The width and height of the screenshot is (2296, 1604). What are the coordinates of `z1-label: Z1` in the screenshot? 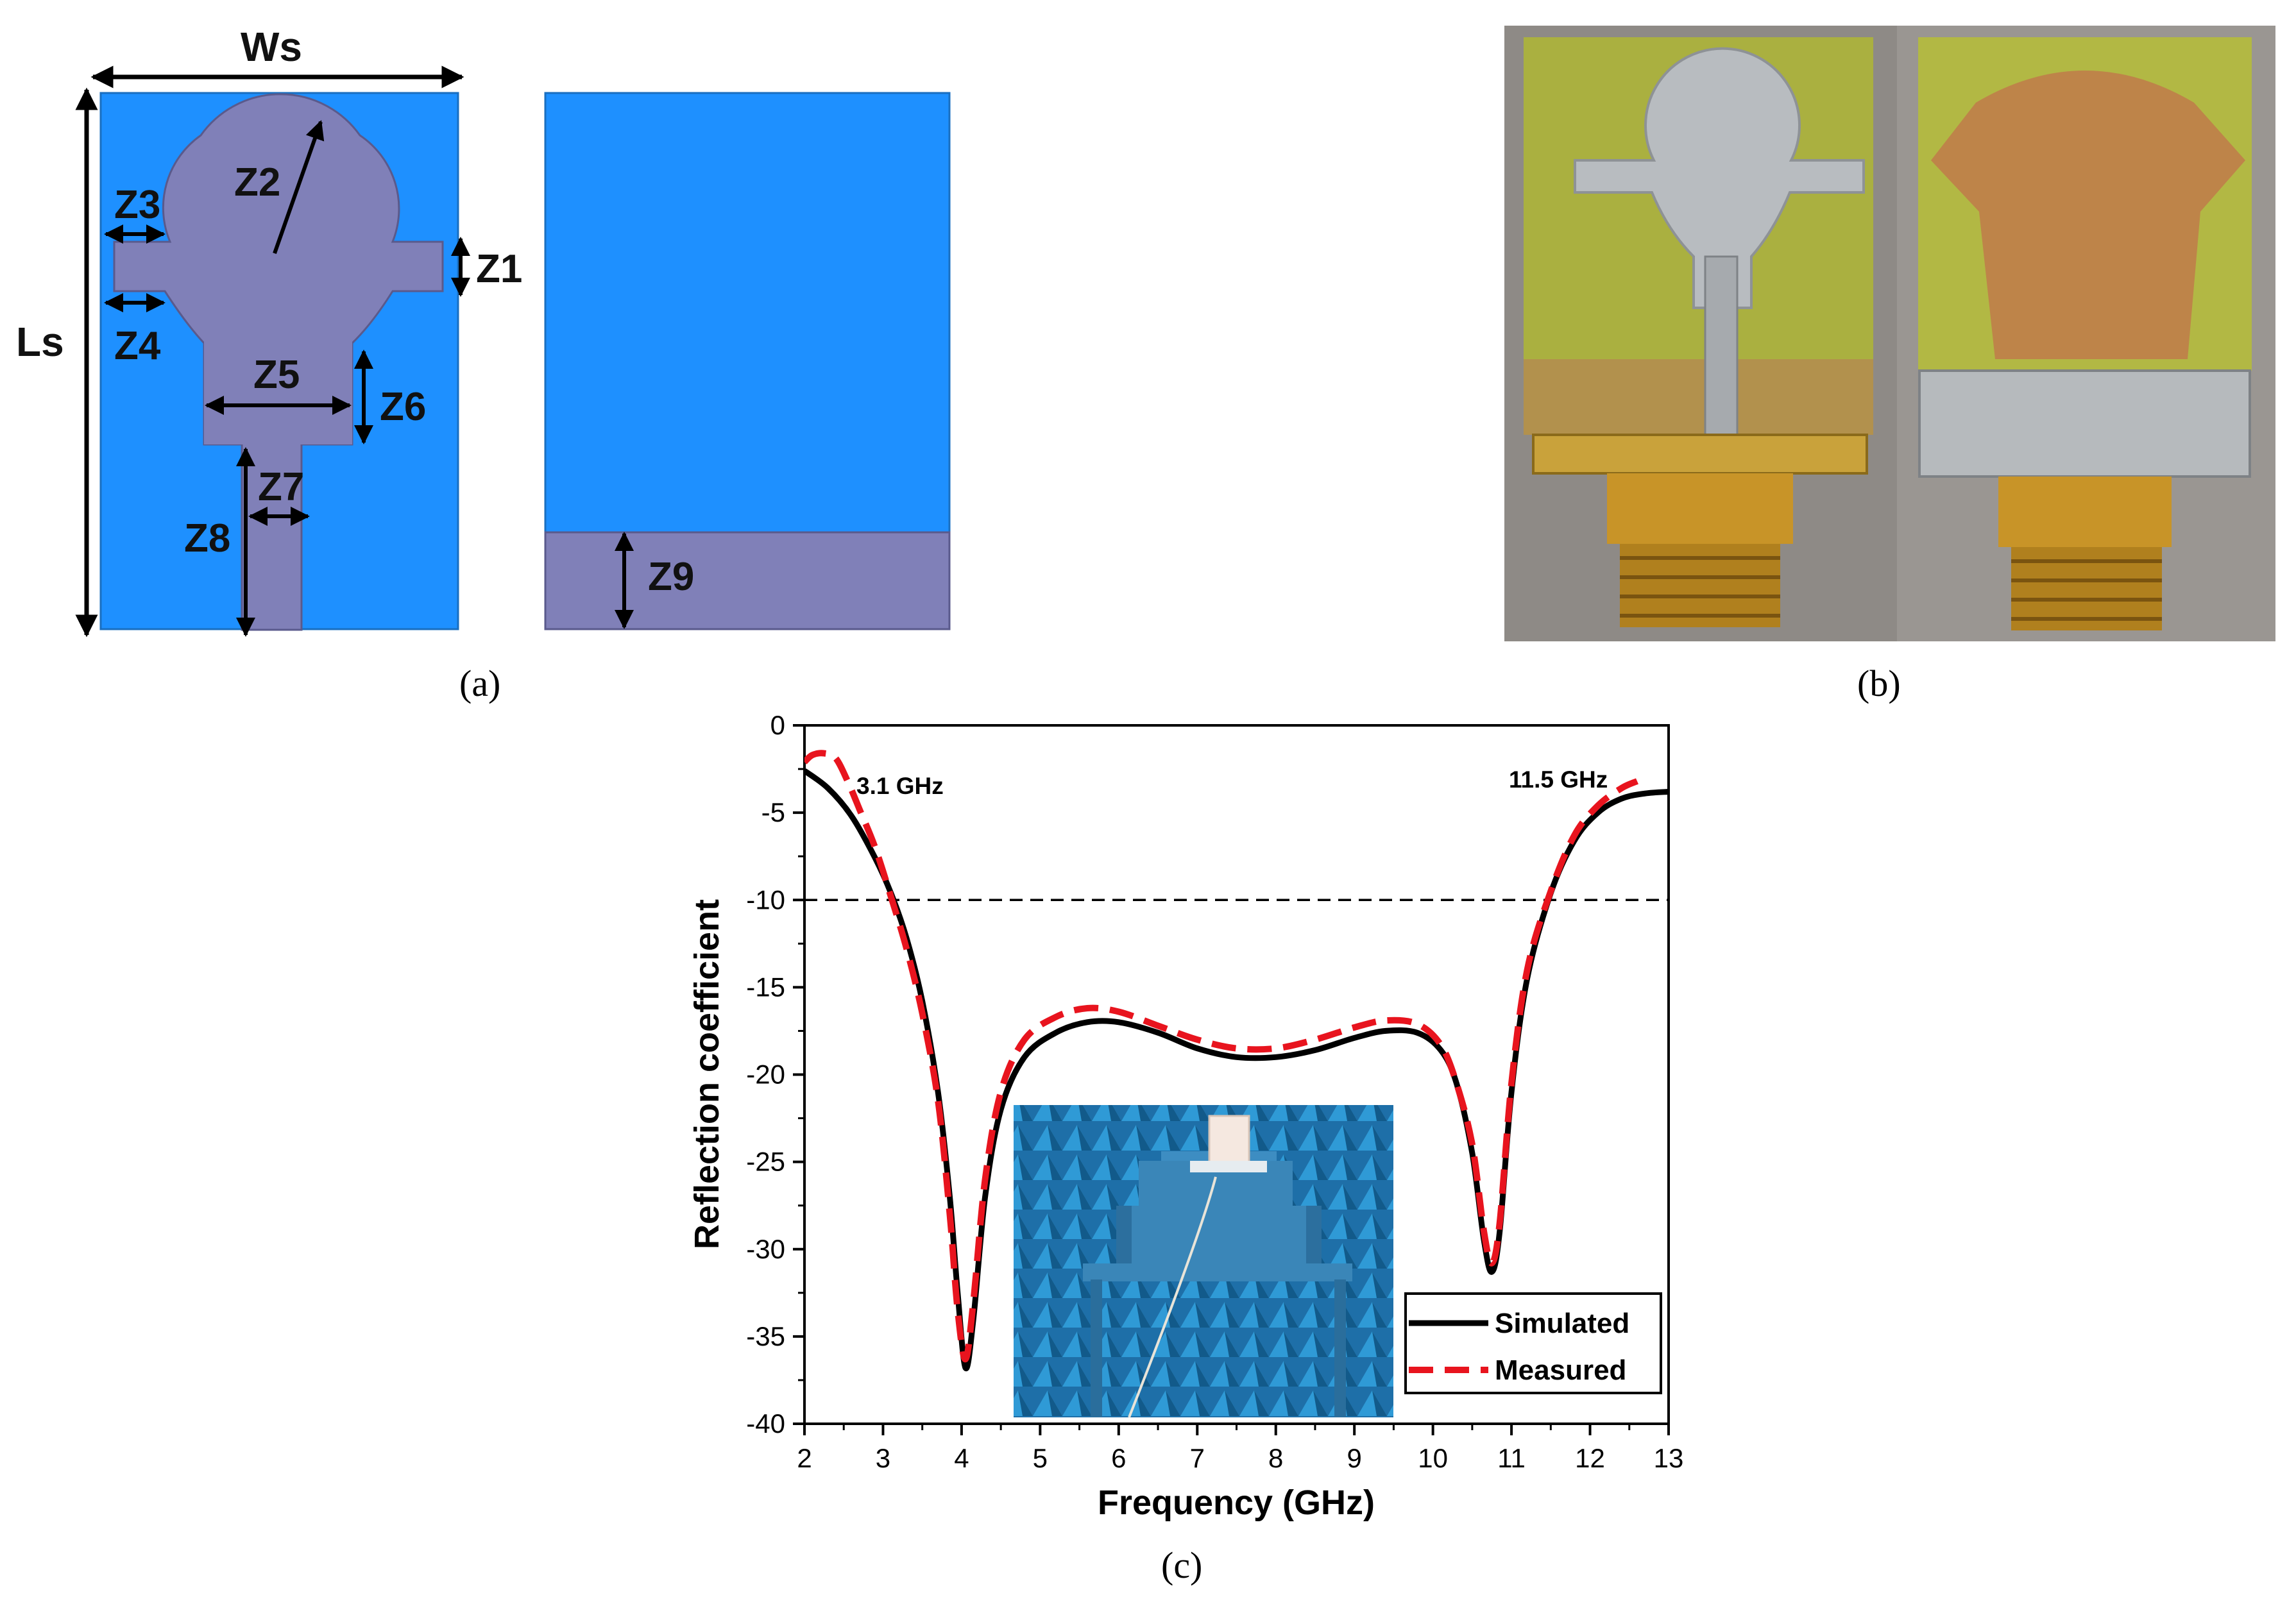 It's located at (499, 269).